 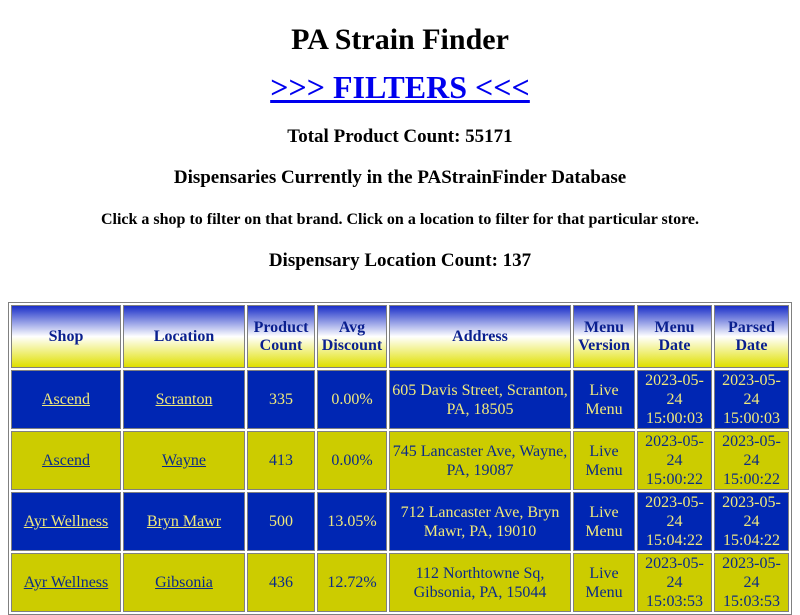 I want to click on product-count-cell: 436, so click(x=281, y=582).